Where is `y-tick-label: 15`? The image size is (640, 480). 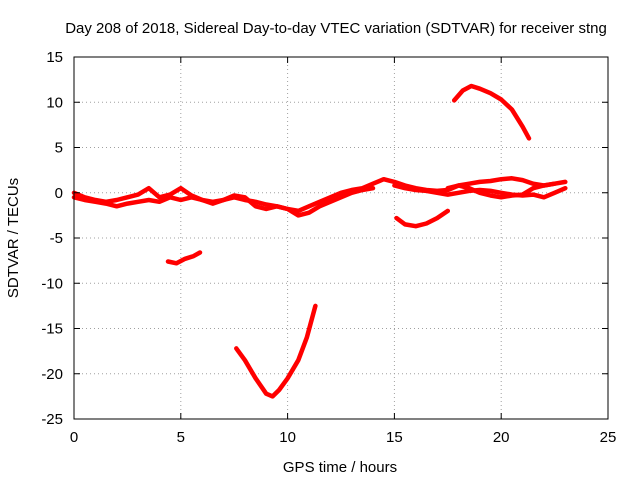 y-tick-label: 15 is located at coordinates (54, 57).